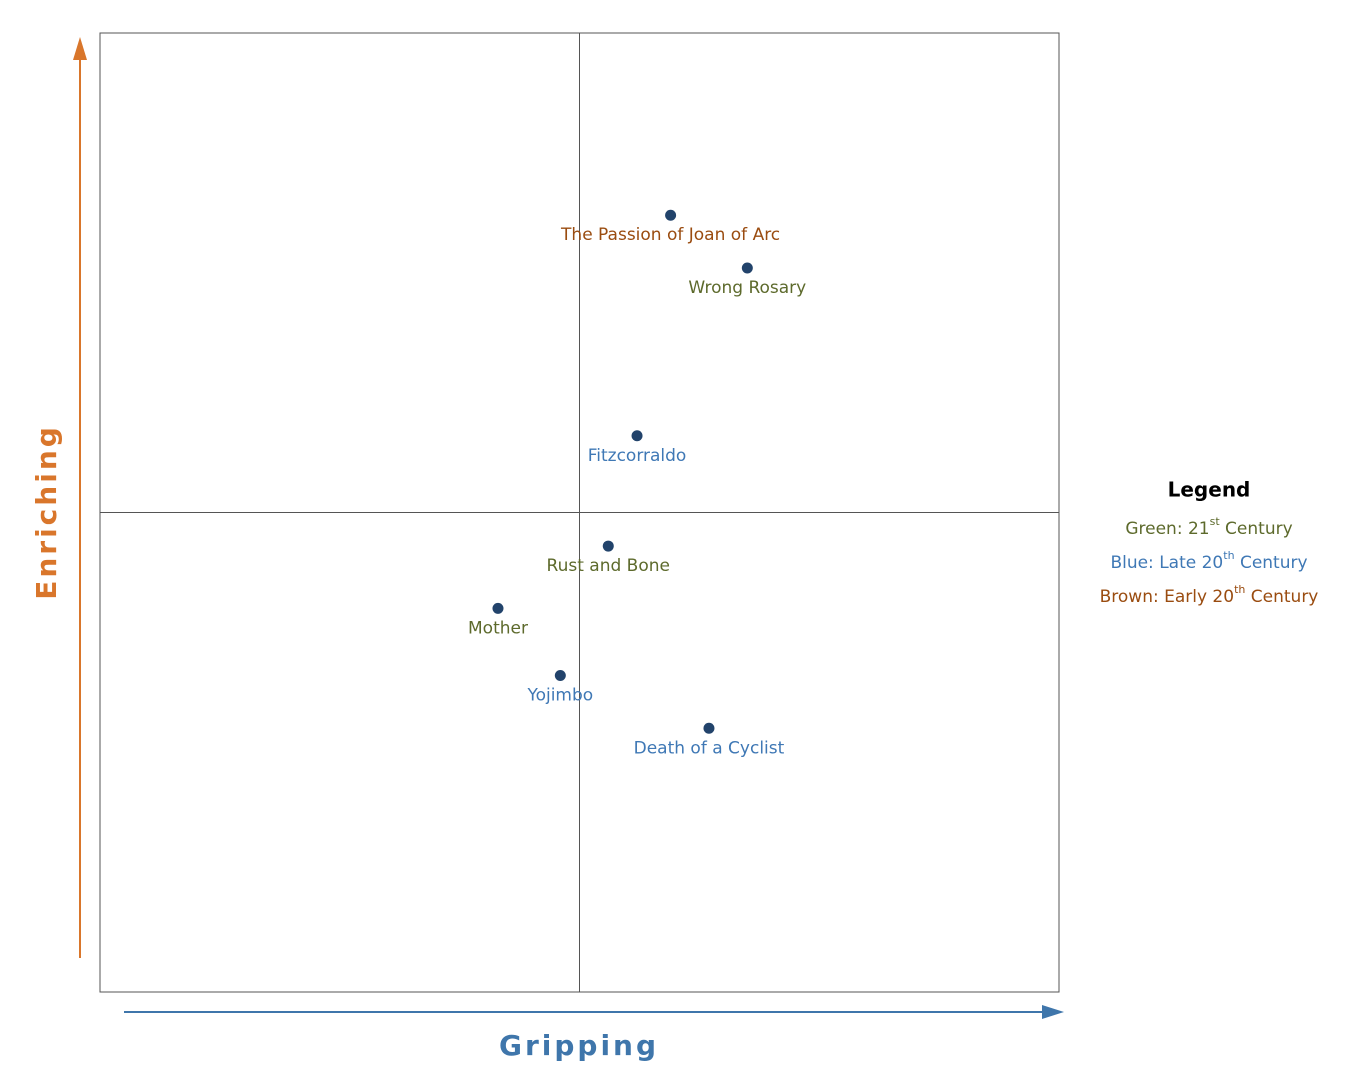  I want to click on point-label: Rust and Bone, so click(608, 566).